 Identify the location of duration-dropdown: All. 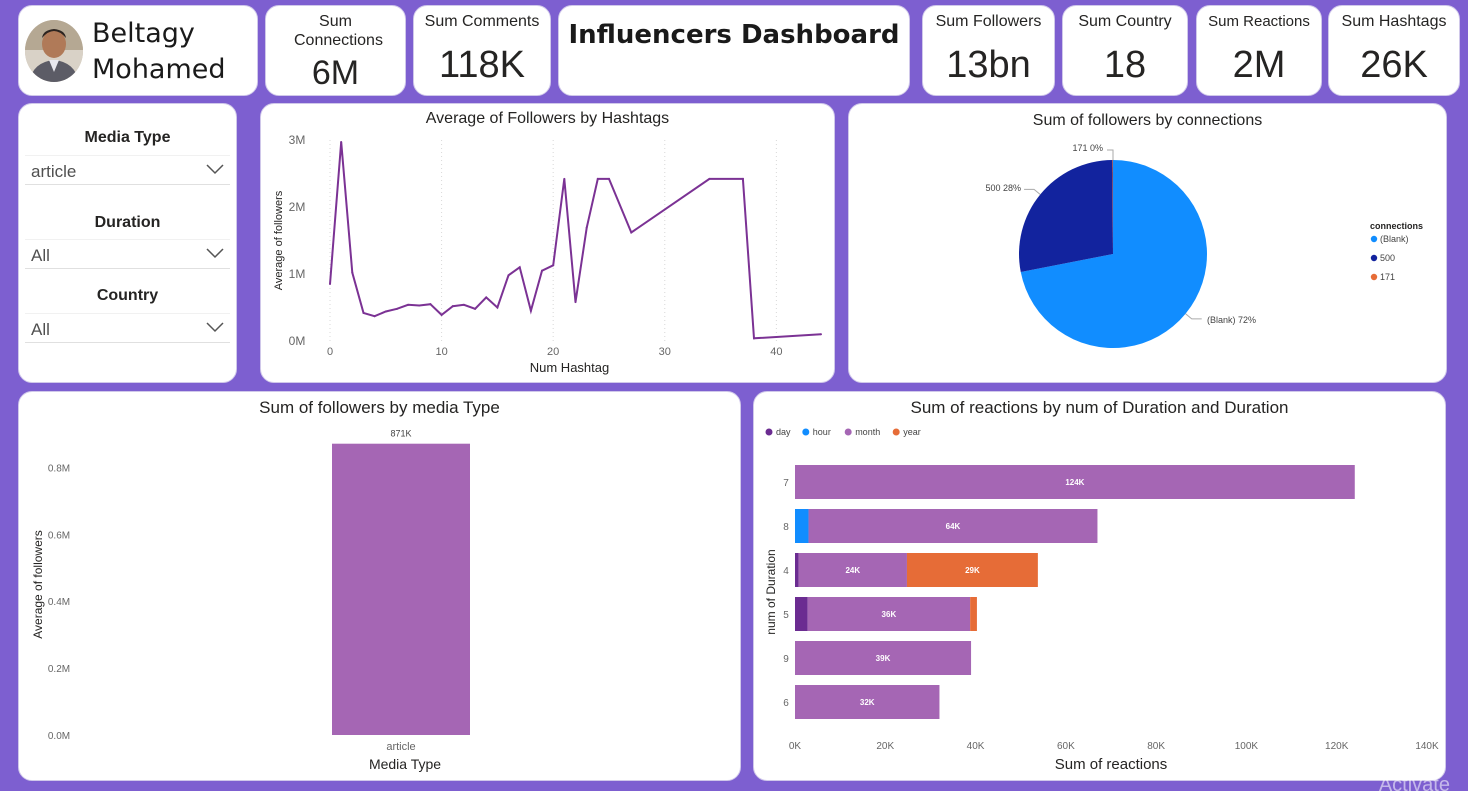
(127, 254).